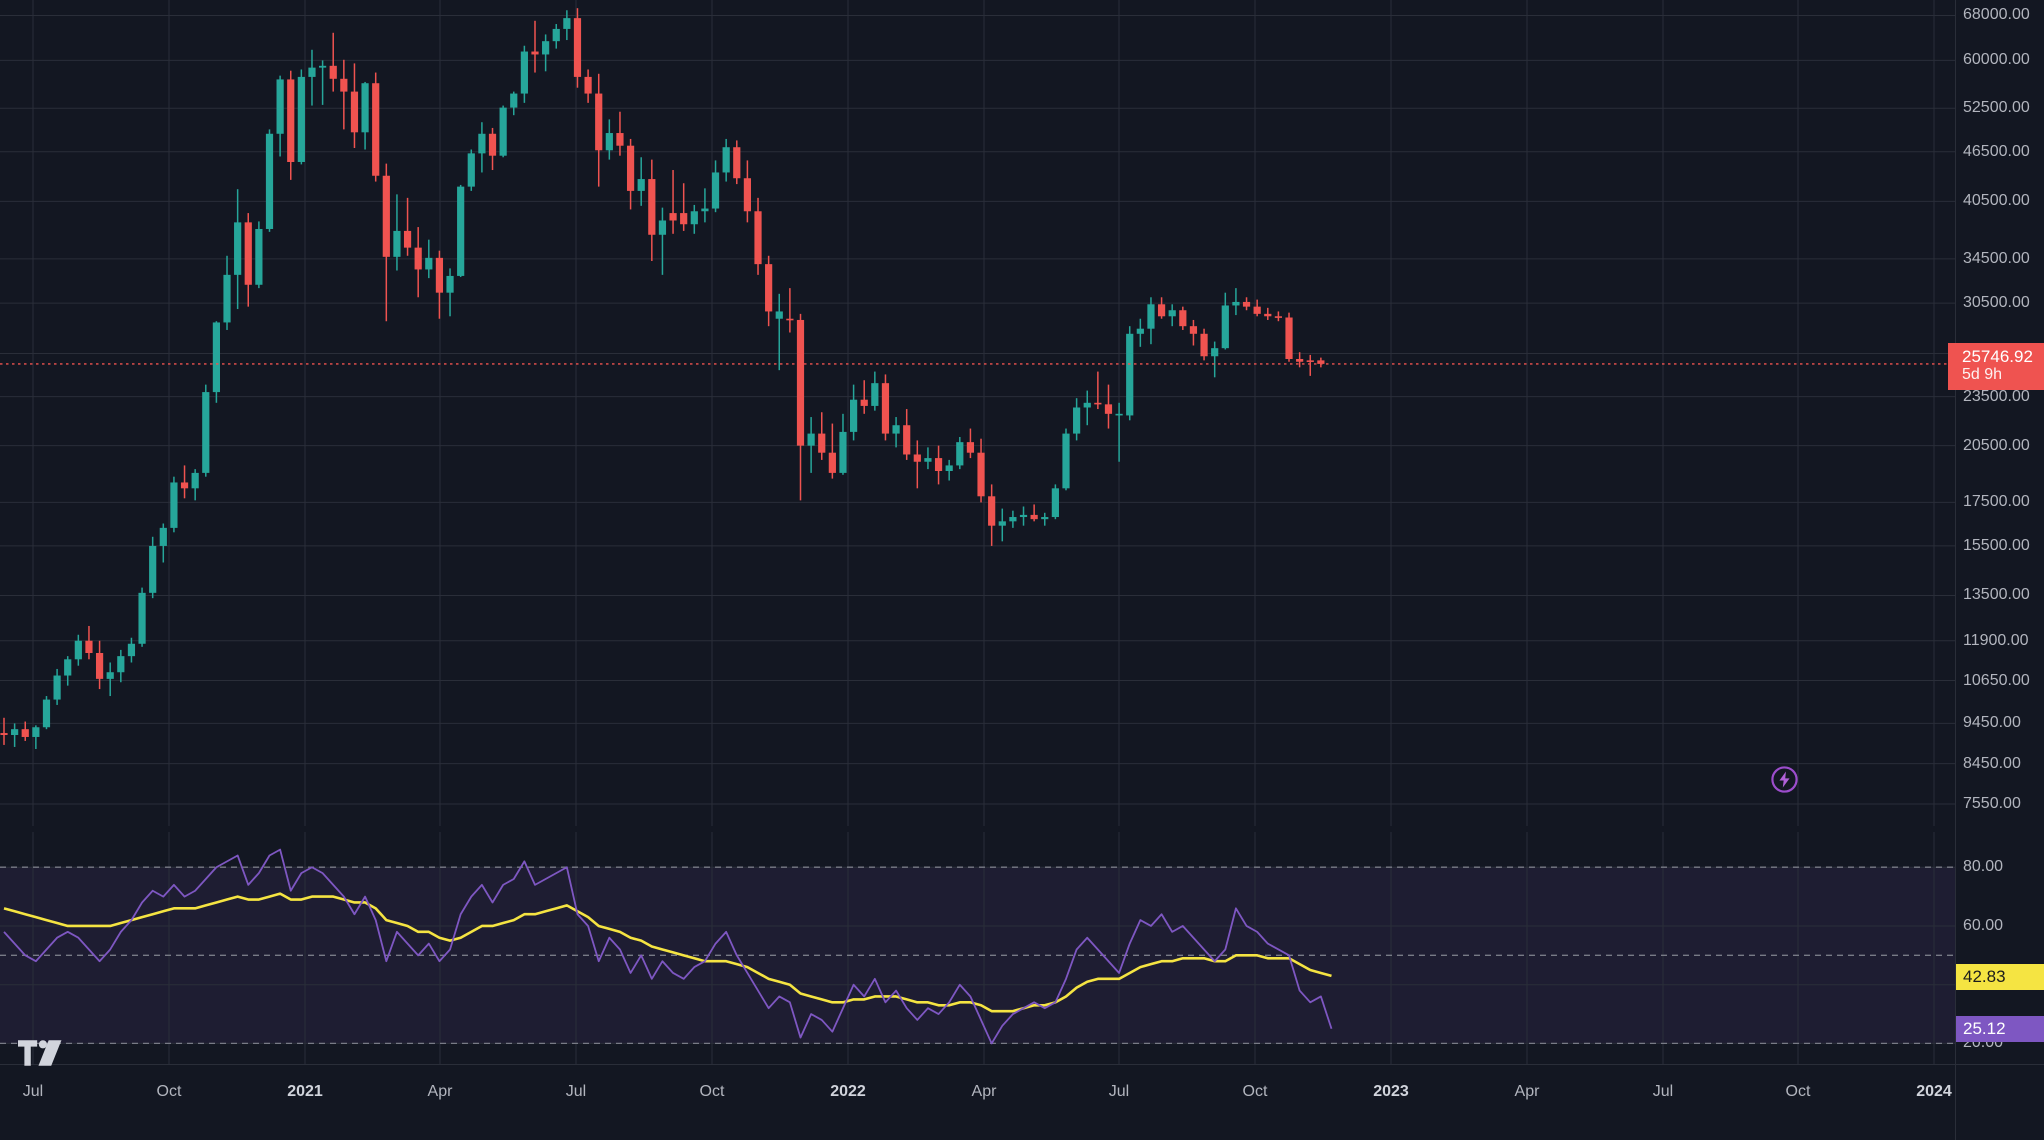 Image resolution: width=2044 pixels, height=1140 pixels. I want to click on price-tick-label: 52500.00, so click(1996, 108).